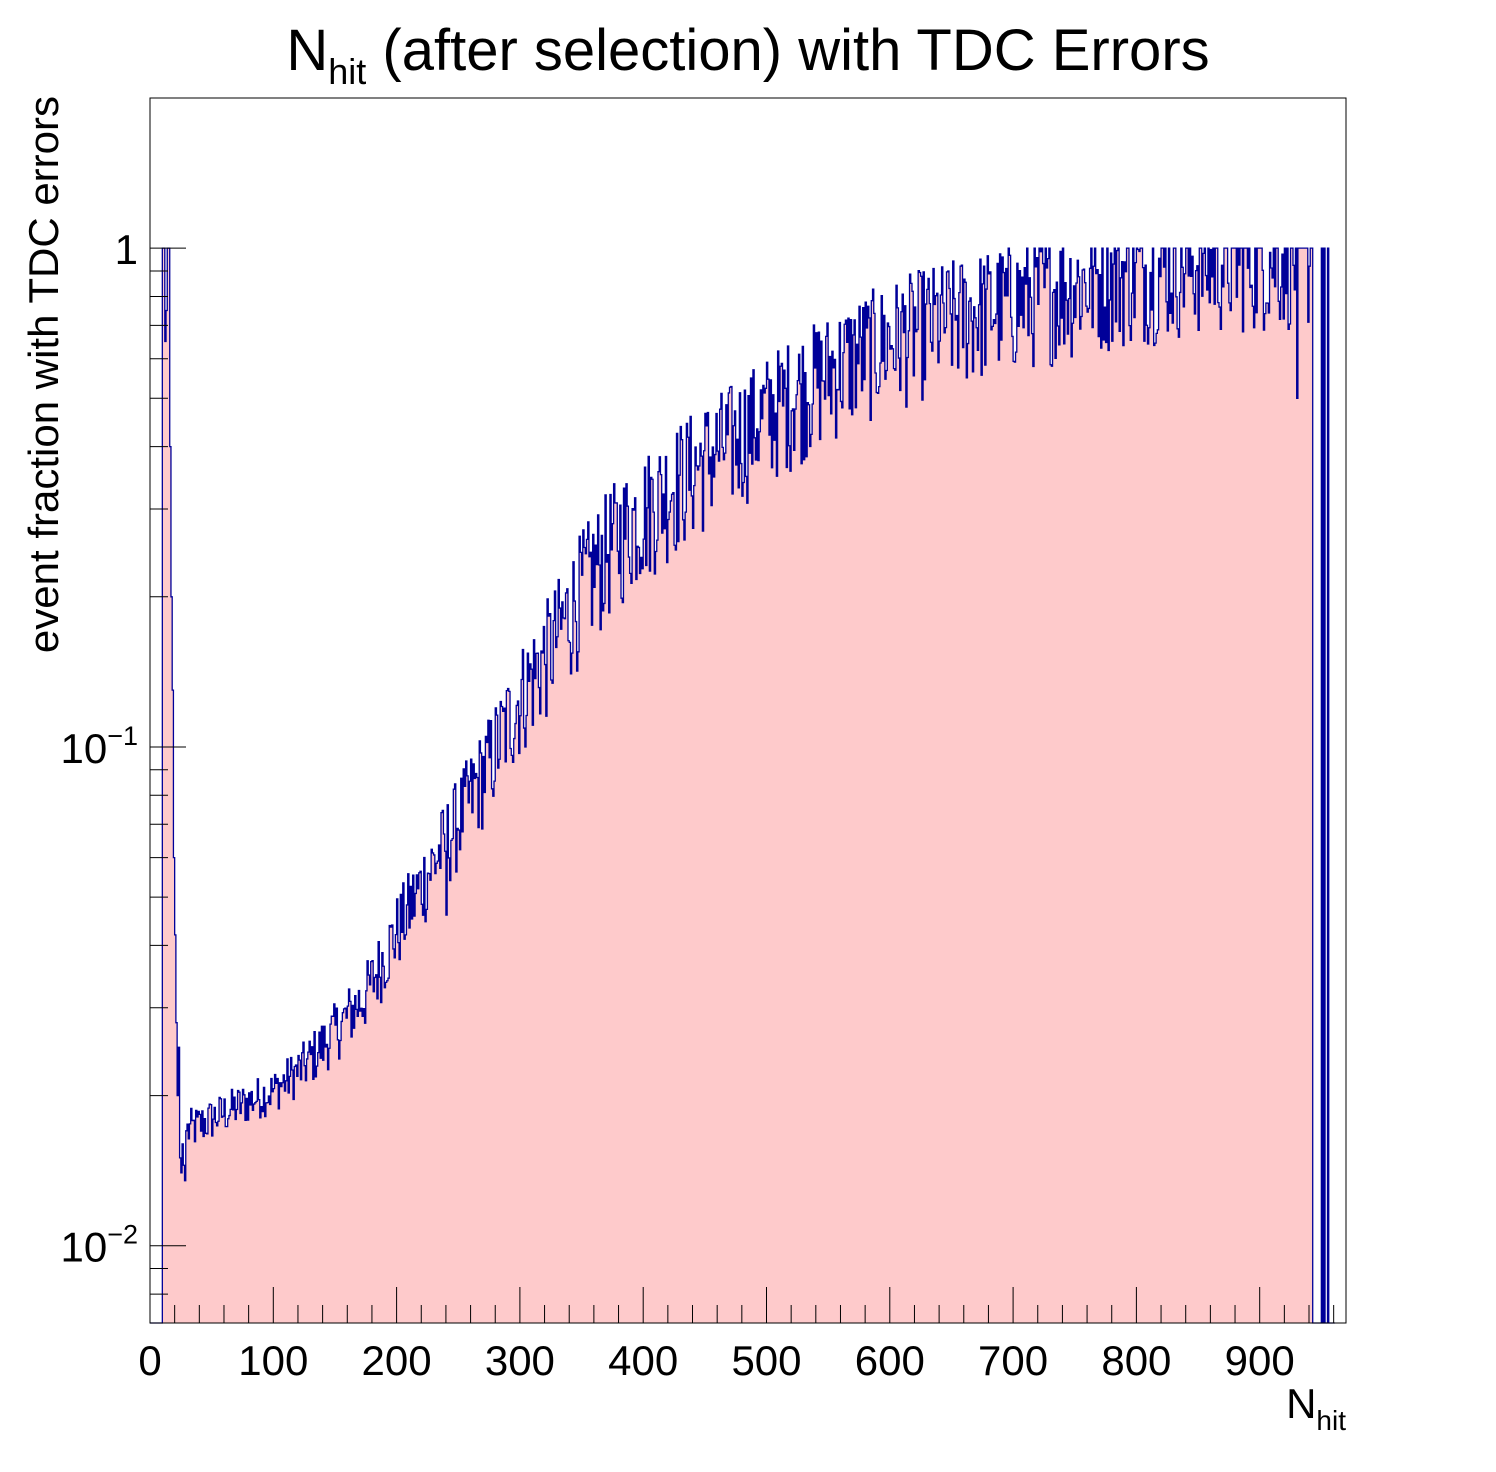 This screenshot has height=1472, width=1496. I want to click on x-tick-label: 900, so click(1260, 1360).